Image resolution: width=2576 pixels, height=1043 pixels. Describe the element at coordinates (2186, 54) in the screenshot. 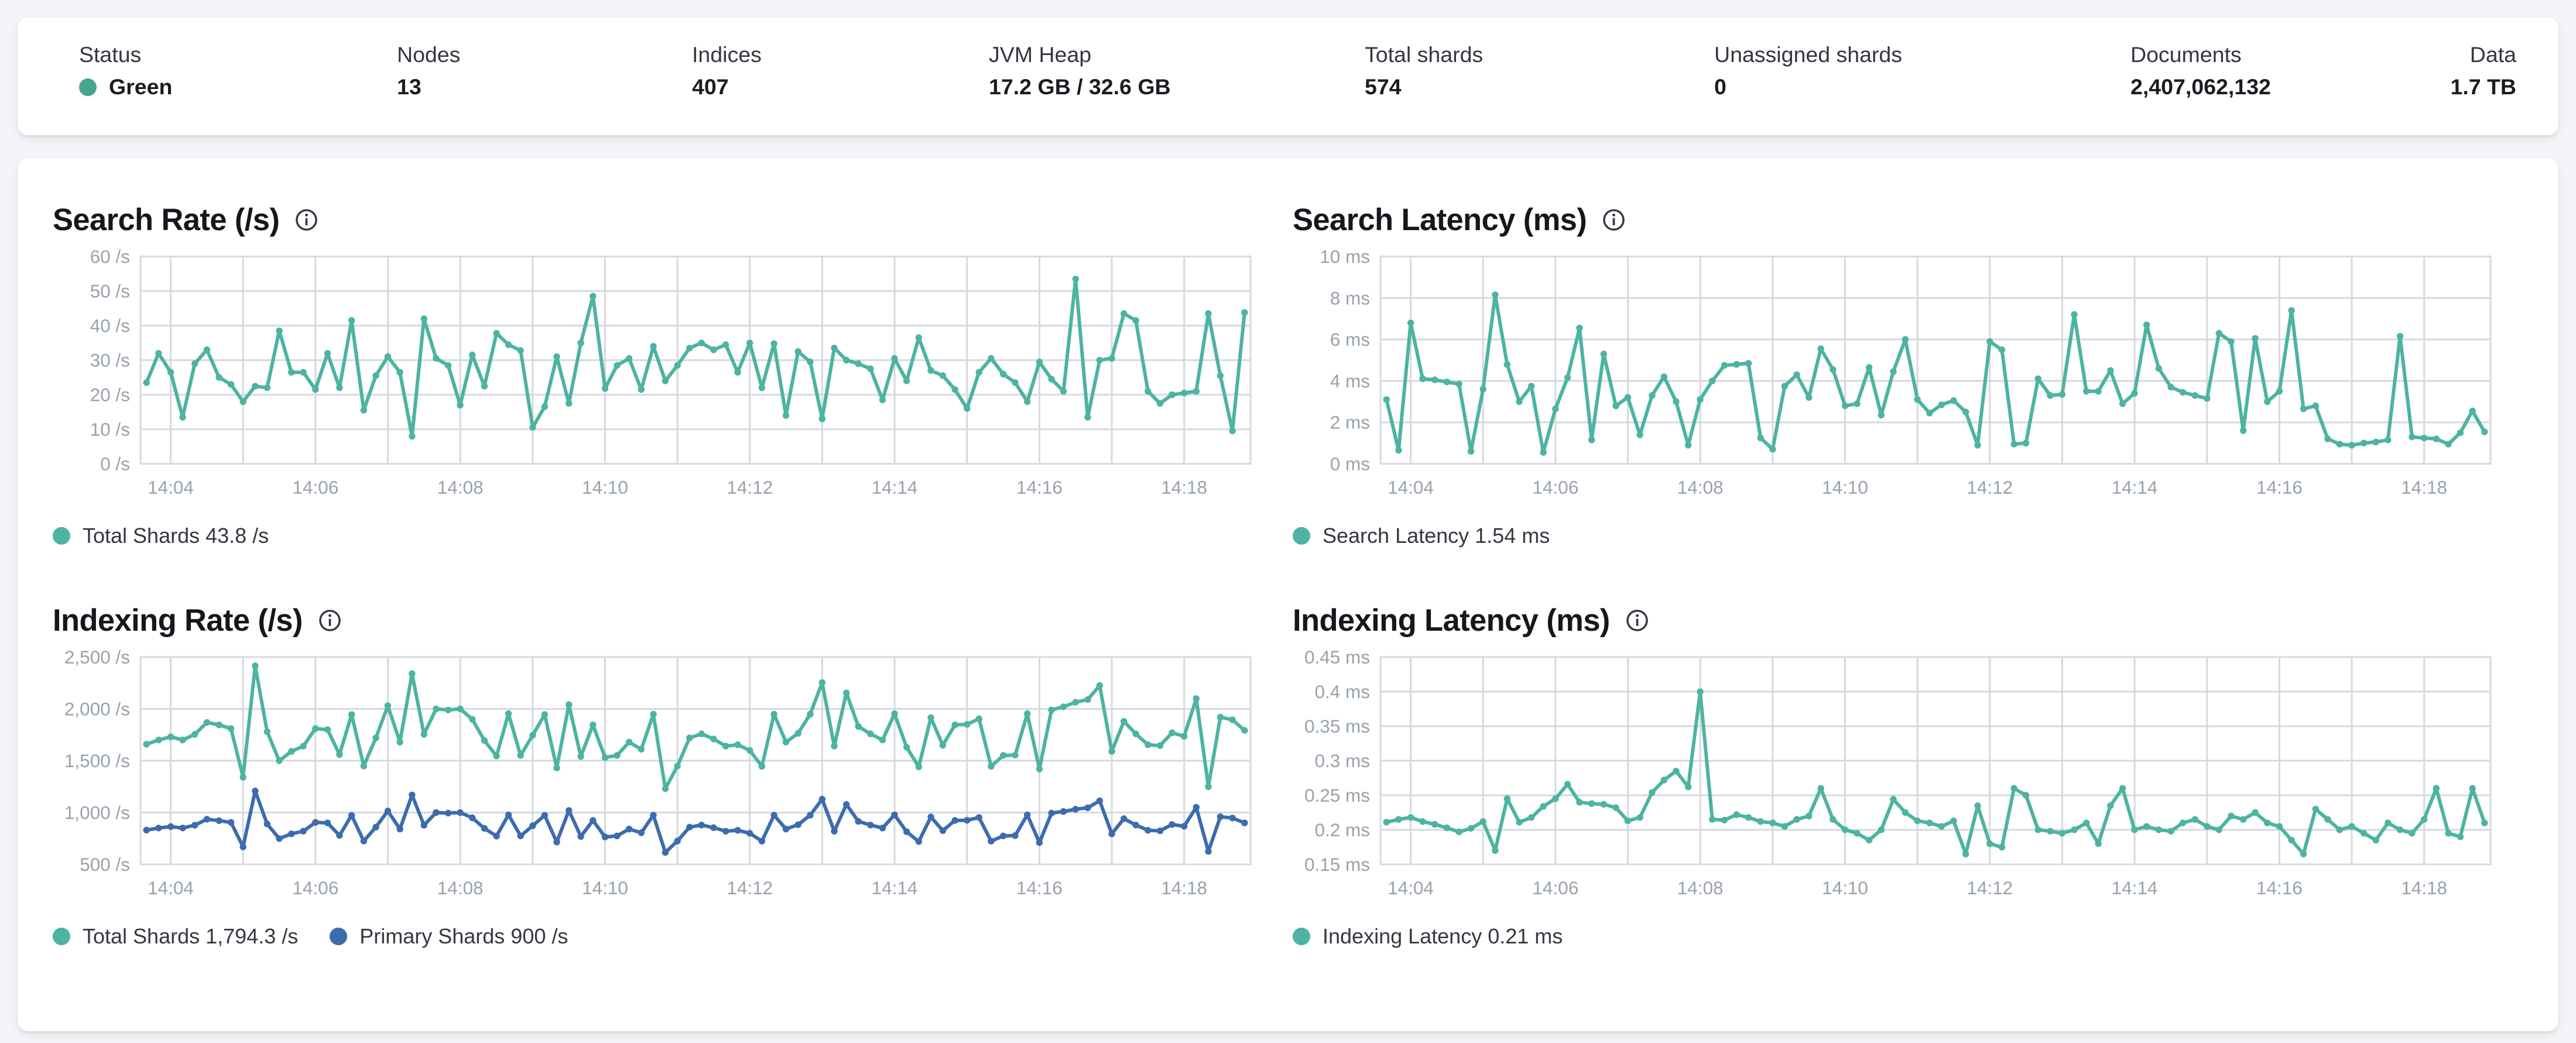

I see `stat-label: Documents` at that location.